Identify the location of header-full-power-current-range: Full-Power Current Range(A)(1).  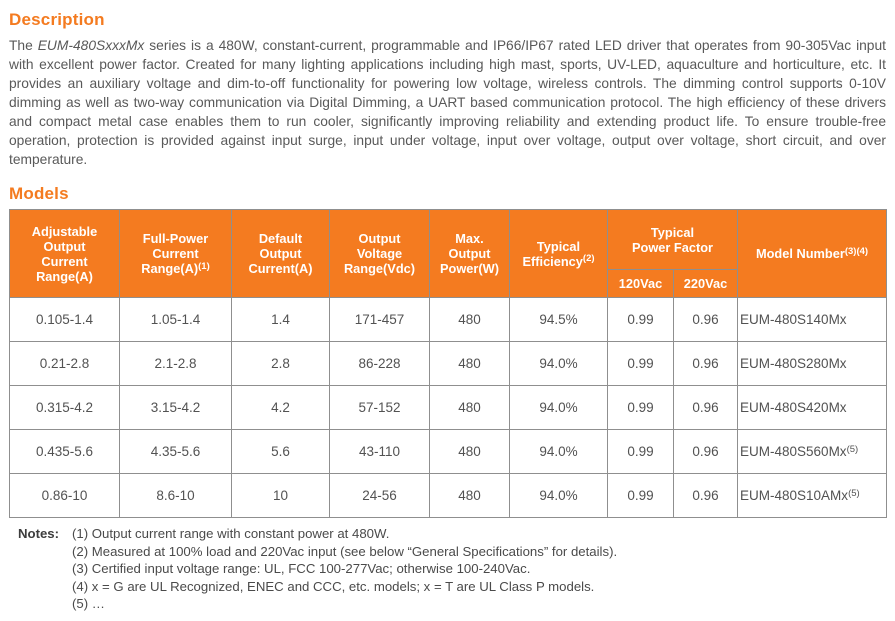
(175, 253).